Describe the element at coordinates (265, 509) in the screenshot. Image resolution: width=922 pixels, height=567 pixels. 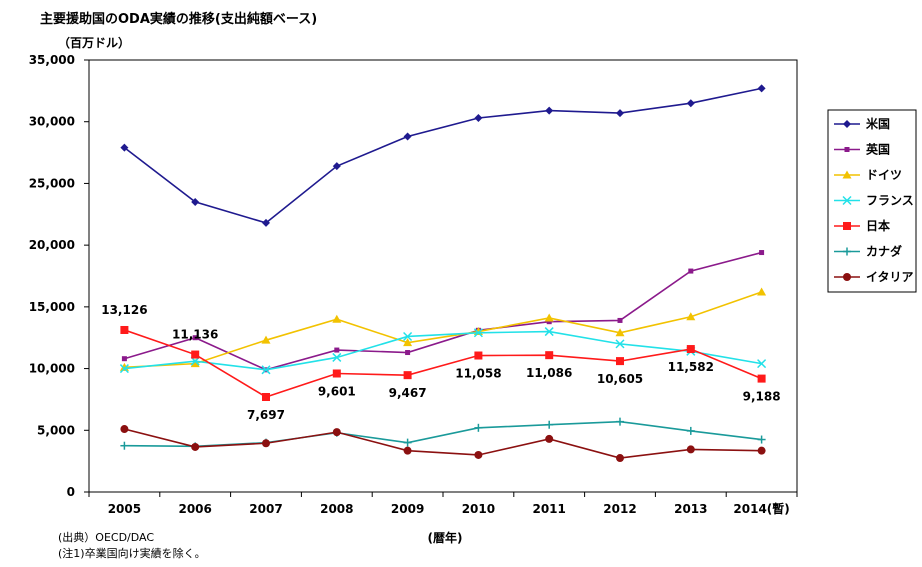
I see `x-tick-label: 2007` at that location.